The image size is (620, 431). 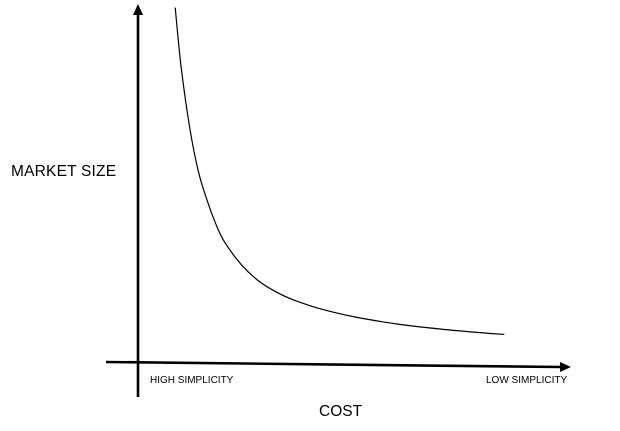 I want to click on y-axis-arrow, so click(x=138, y=9).